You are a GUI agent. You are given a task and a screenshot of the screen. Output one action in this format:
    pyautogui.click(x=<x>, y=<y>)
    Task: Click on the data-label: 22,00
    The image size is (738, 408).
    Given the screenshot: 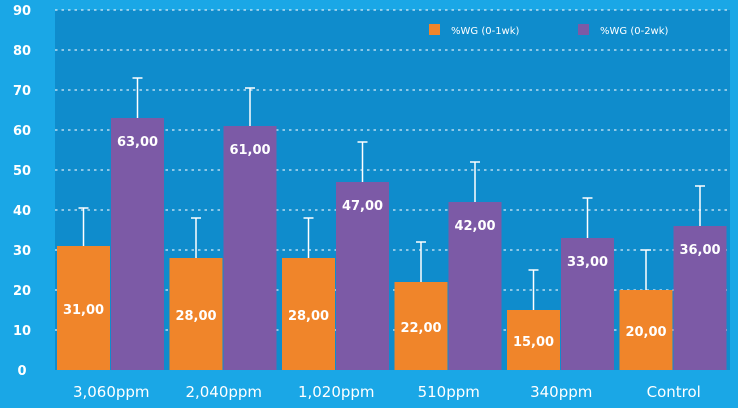 What is the action you would take?
    pyautogui.click(x=420, y=328)
    